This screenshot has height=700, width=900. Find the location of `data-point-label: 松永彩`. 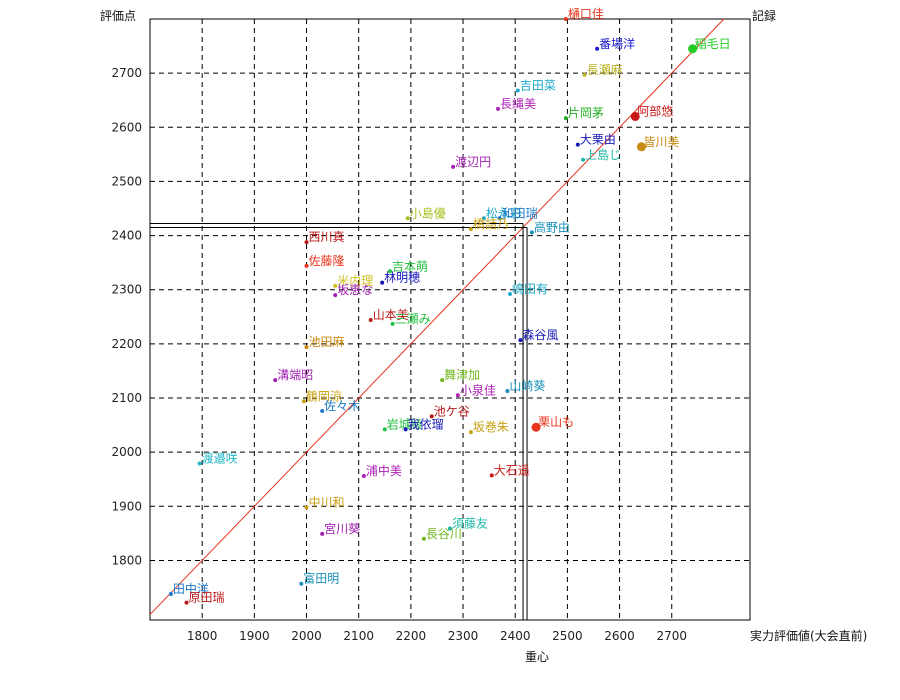

data-point-label: 松永彩 is located at coordinates (504, 213).